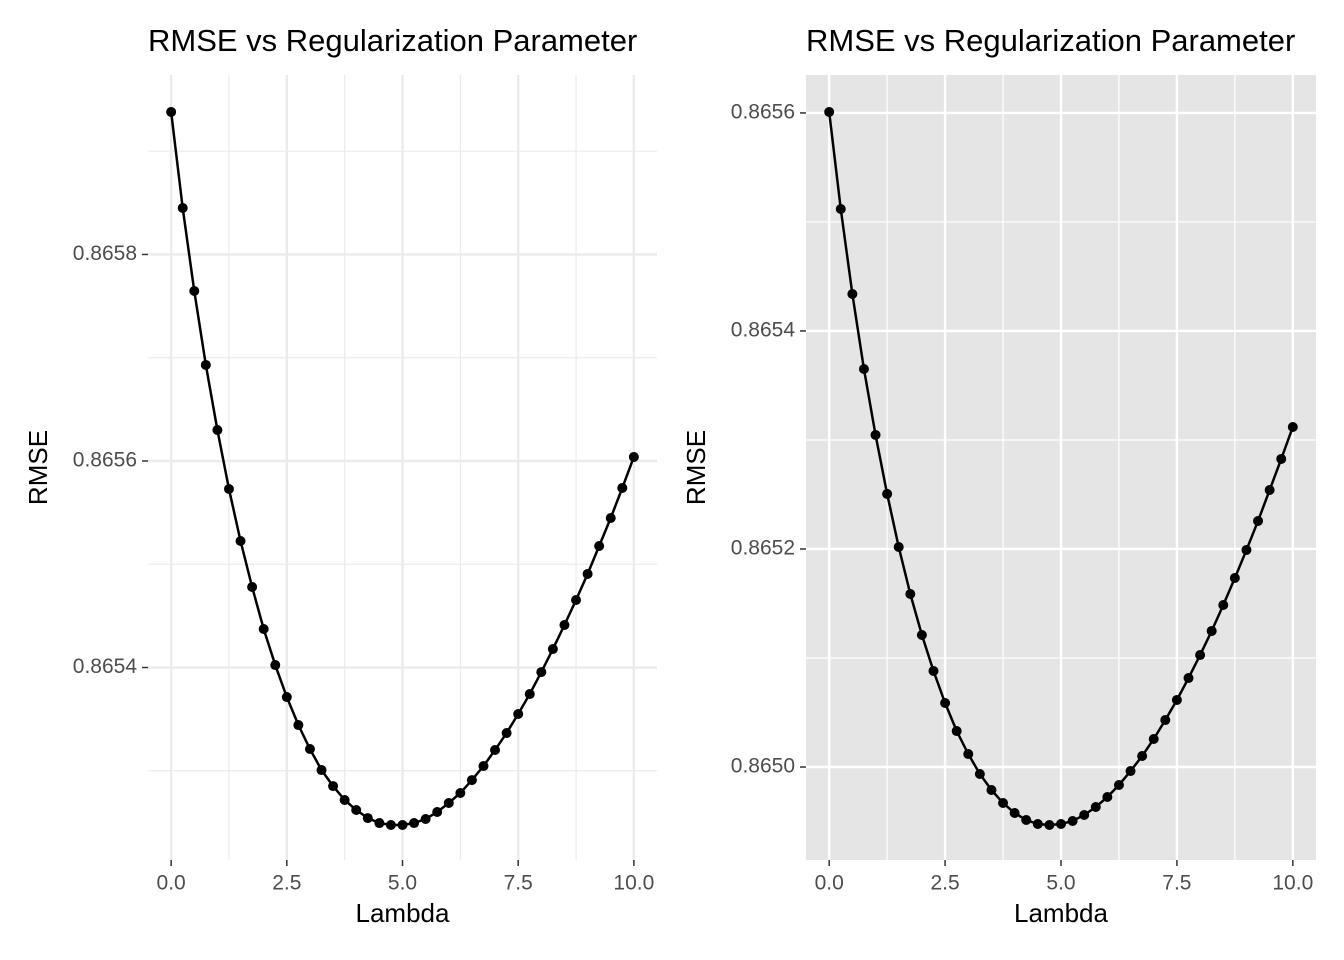 This screenshot has width=1344, height=960. Describe the element at coordinates (763, 548) in the screenshot. I see `y-tick-label: 0.8652` at that location.